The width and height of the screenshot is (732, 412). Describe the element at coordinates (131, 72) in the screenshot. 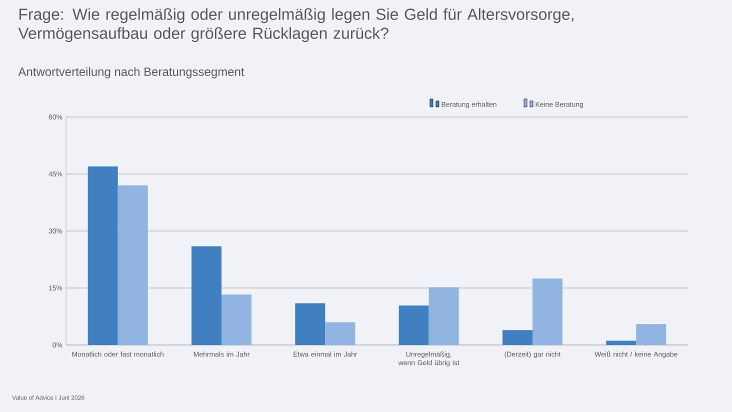

I see `chart-subtitle: Antwortverteilung nach Beratungssegment` at that location.